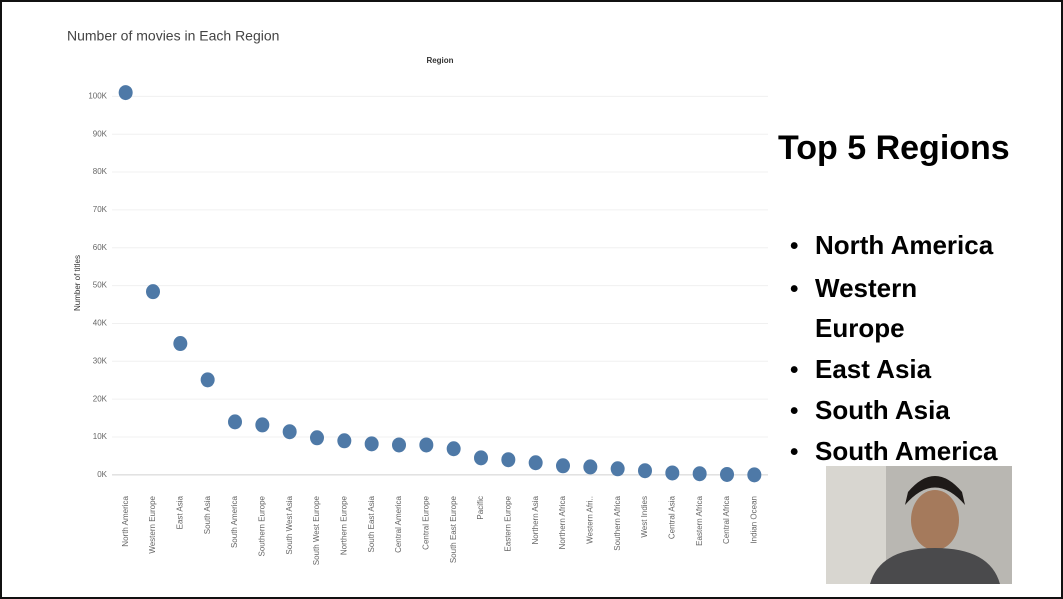 This screenshot has width=1063, height=599. What do you see at coordinates (882, 410) in the screenshot?
I see `sidebar-item: South Asia` at bounding box center [882, 410].